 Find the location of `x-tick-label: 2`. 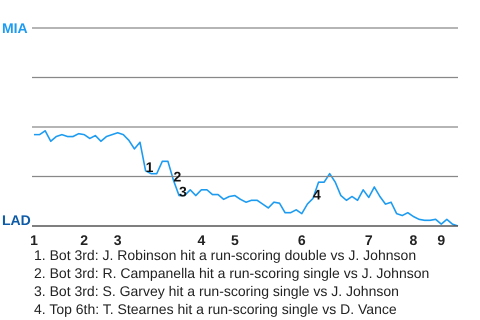

x-tick-label: 2 is located at coordinates (84, 240).